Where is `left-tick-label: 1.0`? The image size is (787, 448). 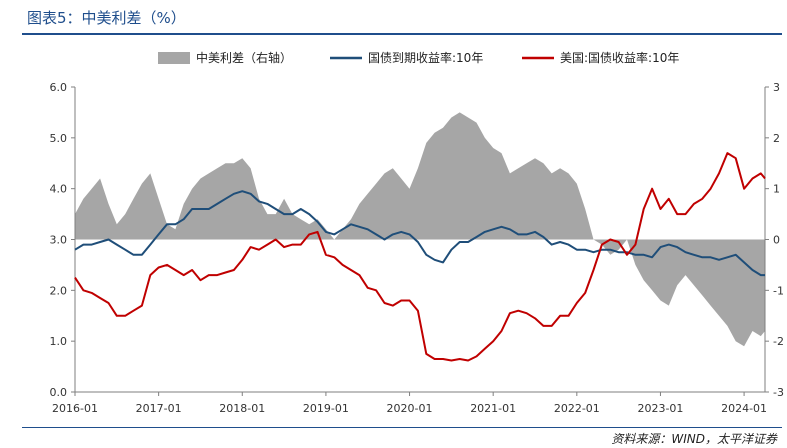
left-tick-label: 1.0 is located at coordinates (59, 341).